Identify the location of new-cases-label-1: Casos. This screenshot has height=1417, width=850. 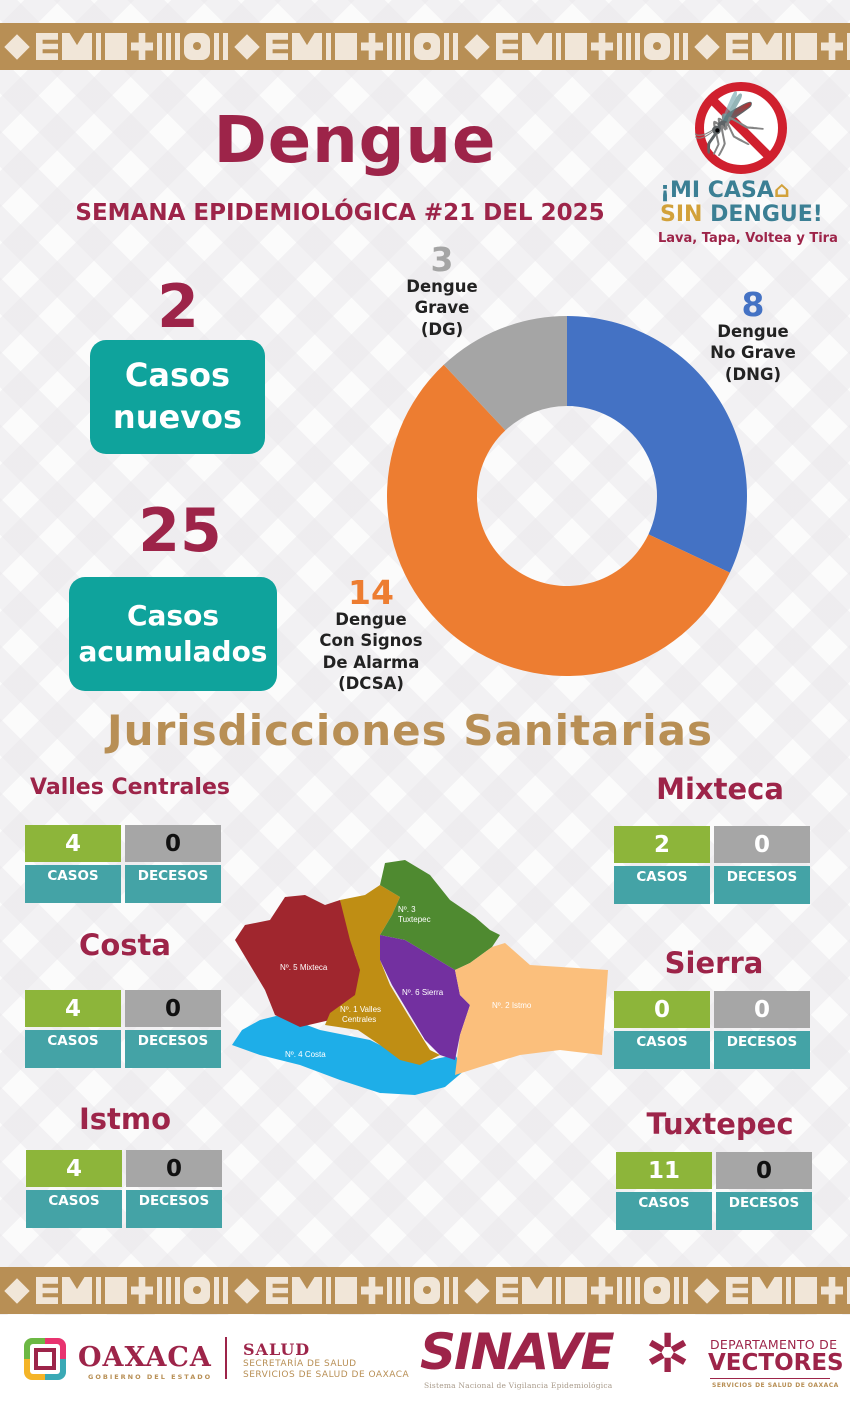
(177, 375).